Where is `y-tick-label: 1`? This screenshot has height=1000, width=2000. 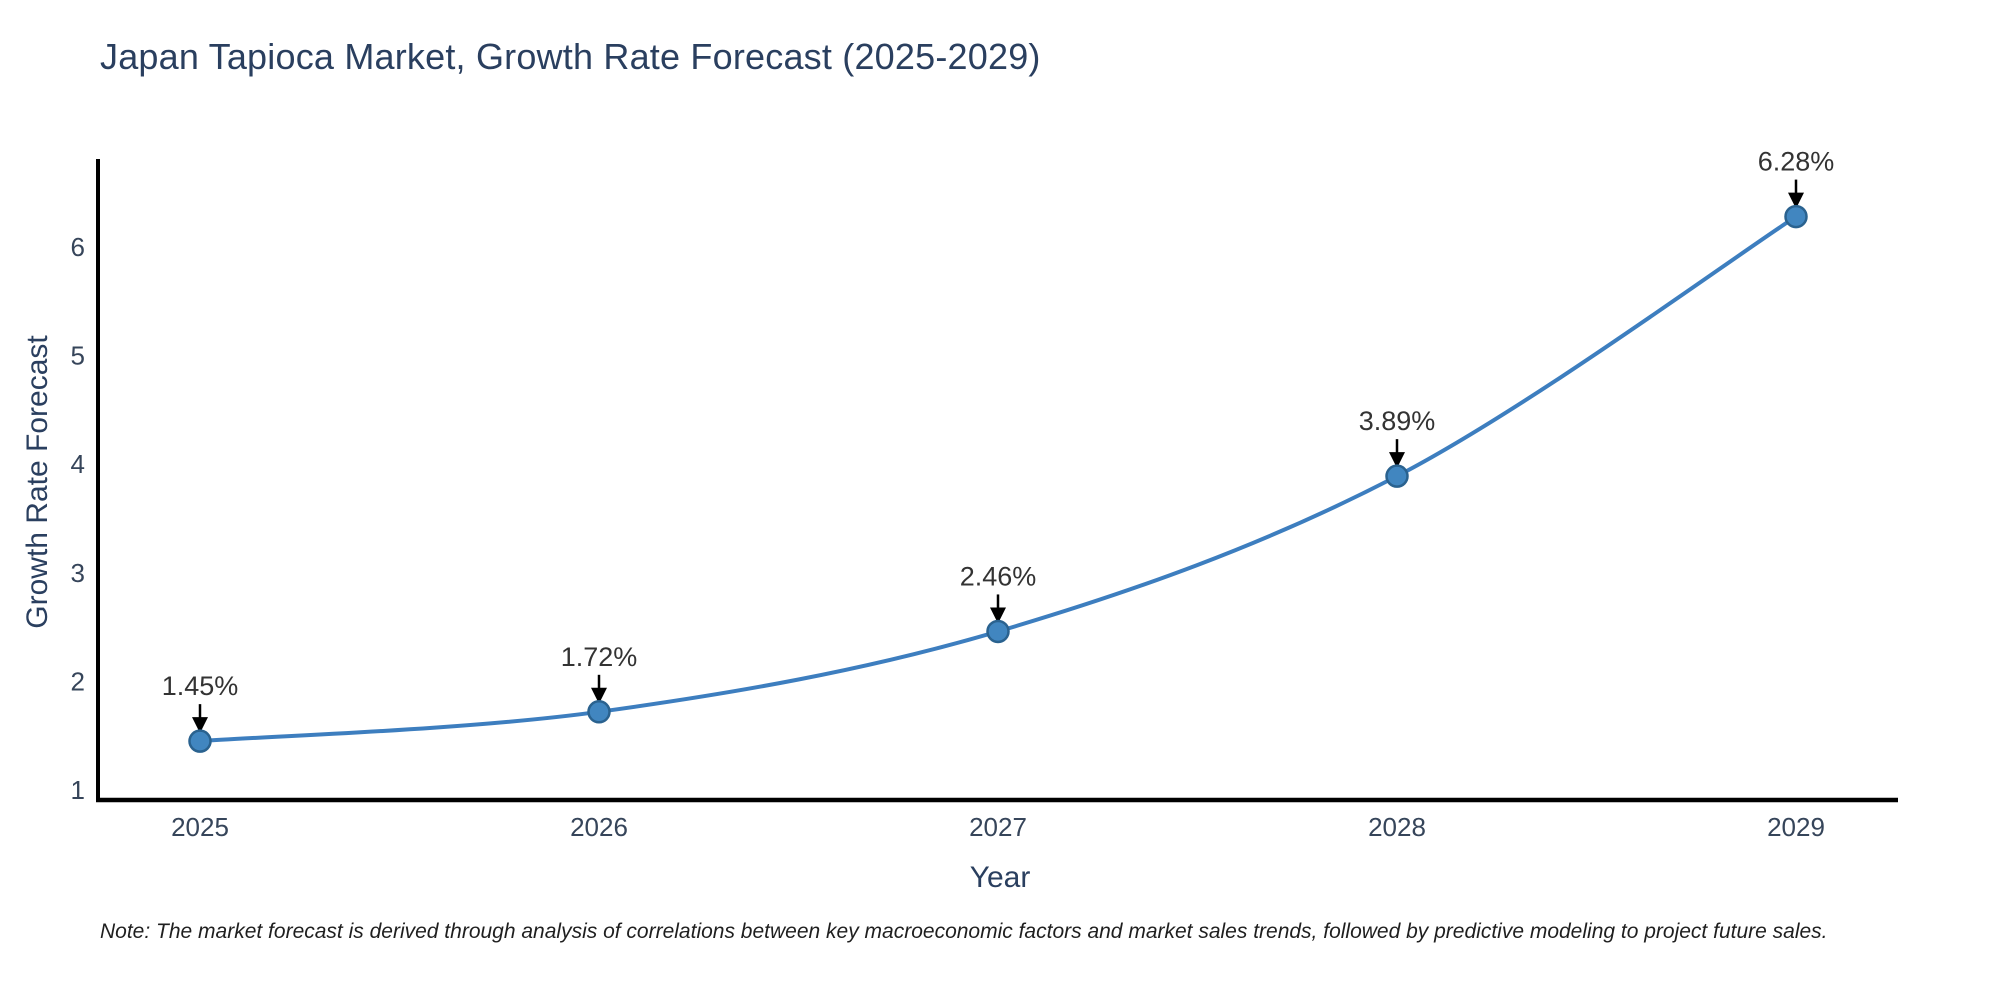 y-tick-label: 1 is located at coordinates (78, 790).